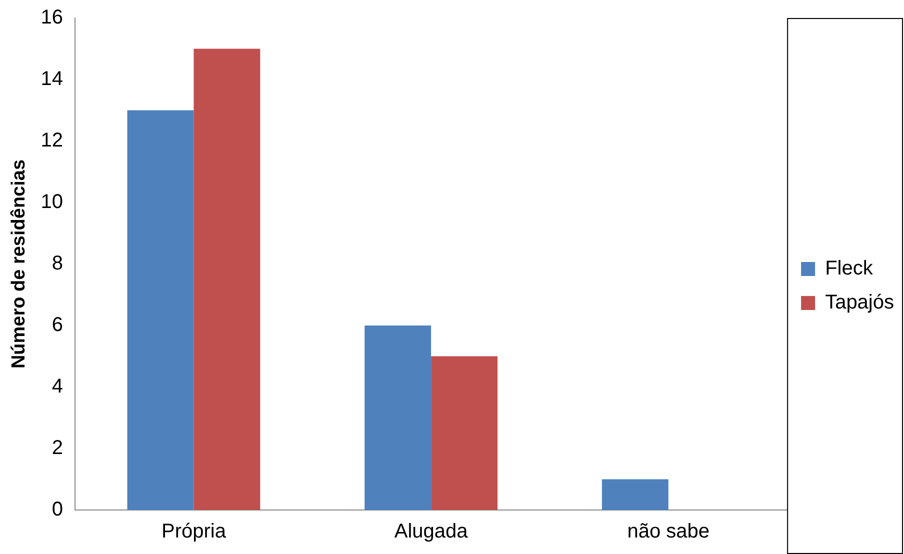 The height and width of the screenshot is (554, 904). I want to click on y-tick-label: 0, so click(58, 509).